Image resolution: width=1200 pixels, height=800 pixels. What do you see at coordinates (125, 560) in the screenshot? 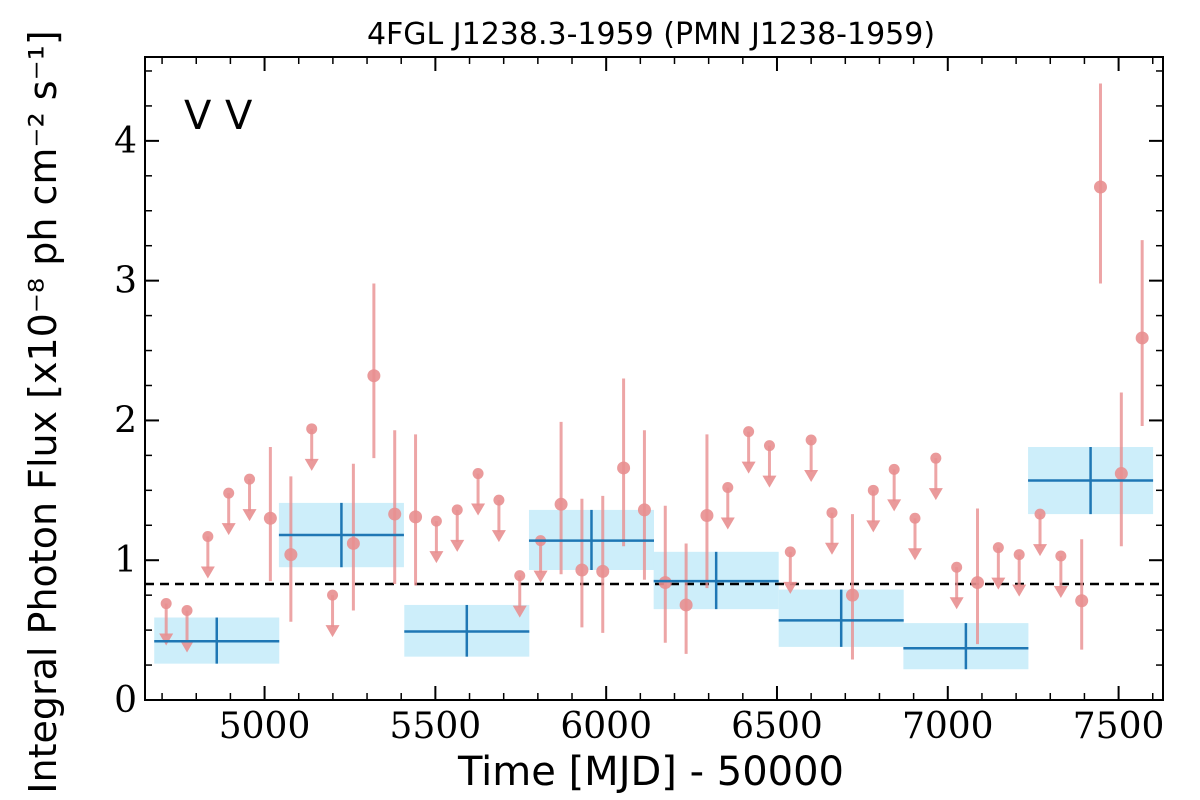
I see `ytick-label-1: 1` at bounding box center [125, 560].